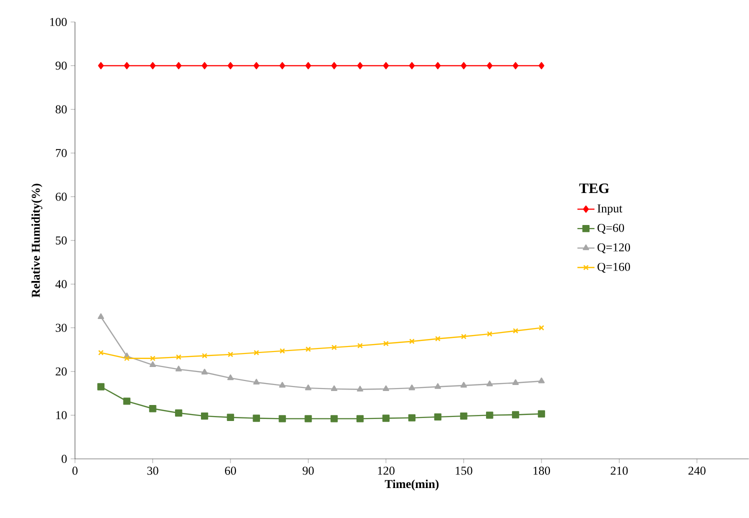 The height and width of the screenshot is (518, 749). I want to click on y-tick-label: 40, so click(61, 284).